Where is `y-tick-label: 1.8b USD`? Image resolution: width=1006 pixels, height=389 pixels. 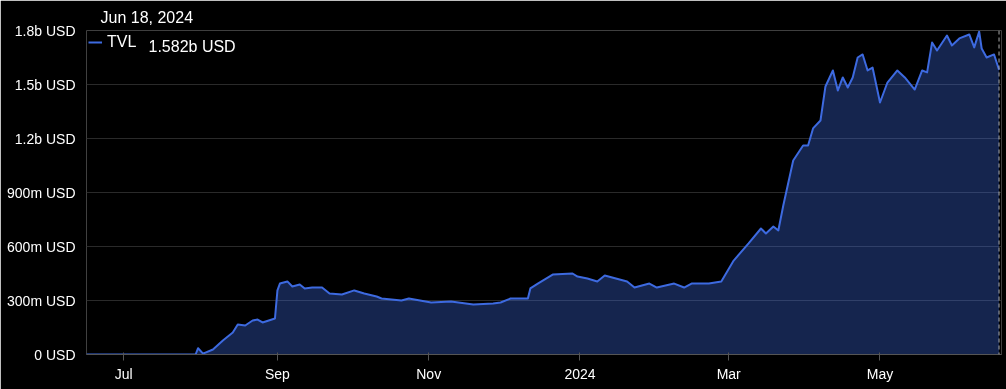
y-tick-label: 1.8b USD is located at coordinates (45, 30).